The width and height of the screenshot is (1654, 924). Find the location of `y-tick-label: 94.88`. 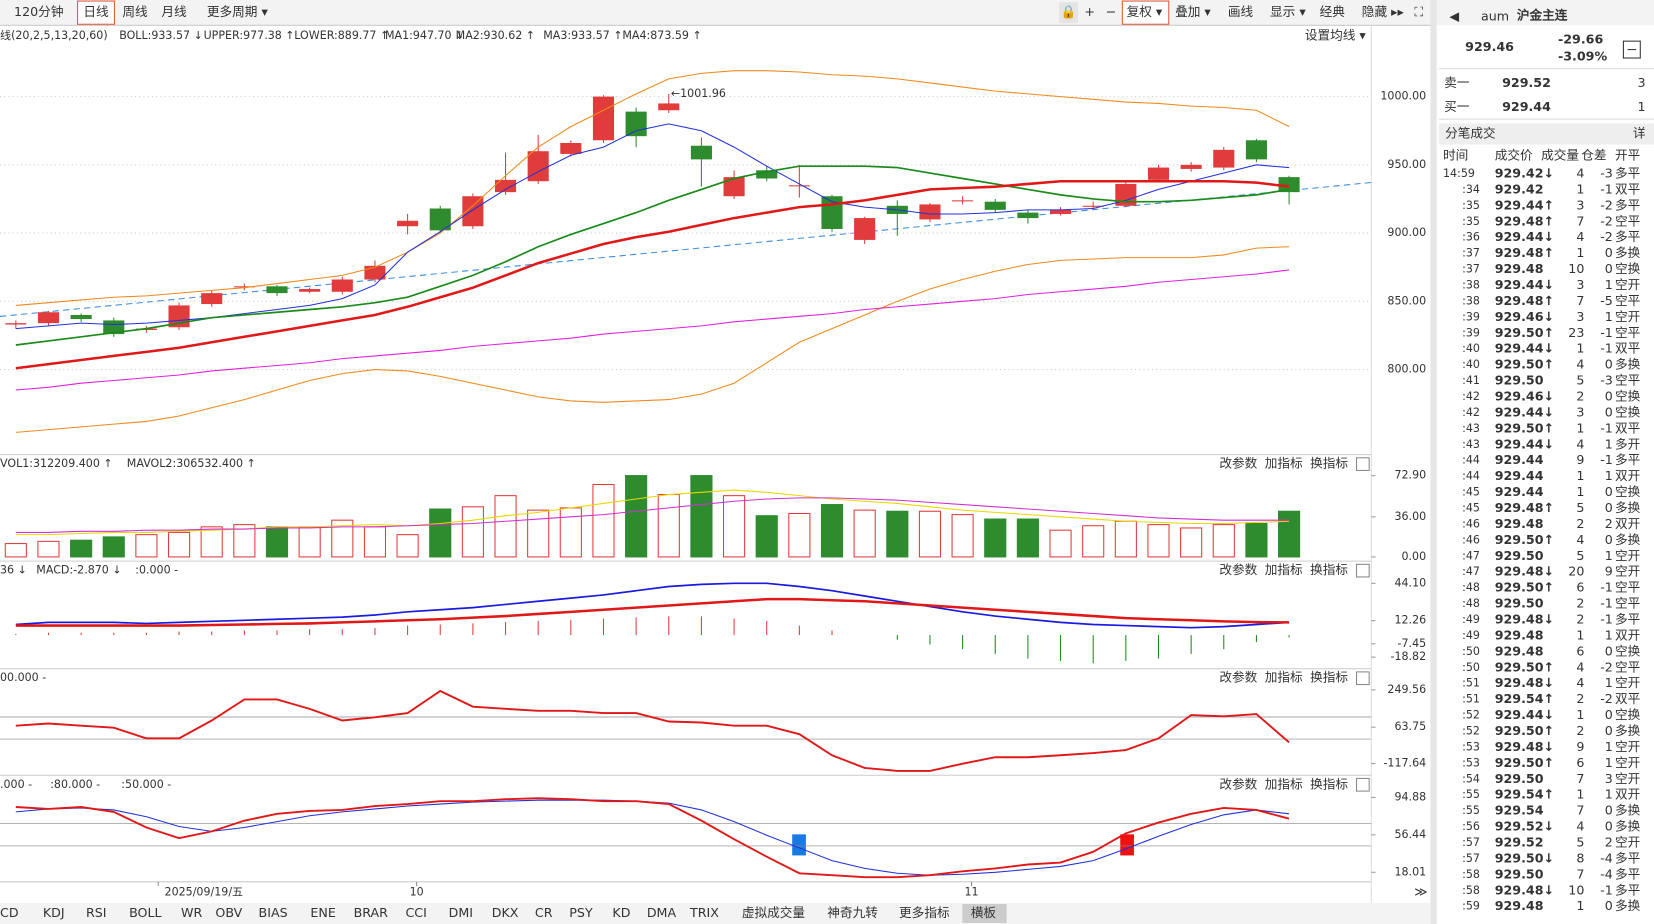

y-tick-label: 94.88 is located at coordinates (1410, 796).